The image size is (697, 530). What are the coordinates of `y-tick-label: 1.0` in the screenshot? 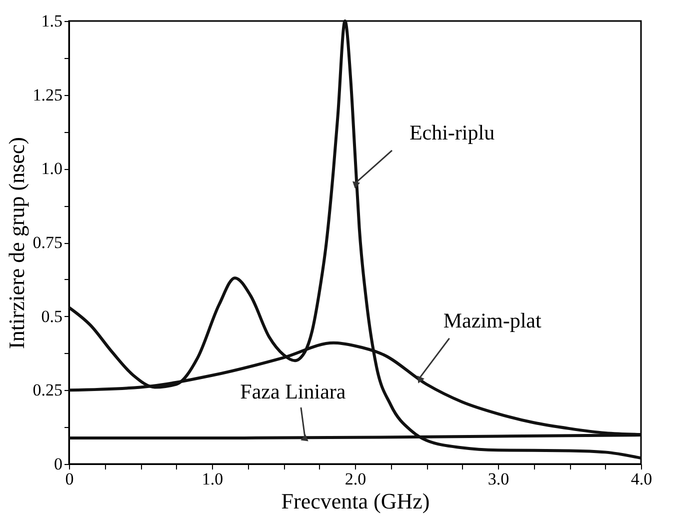 It's located at (51, 168).